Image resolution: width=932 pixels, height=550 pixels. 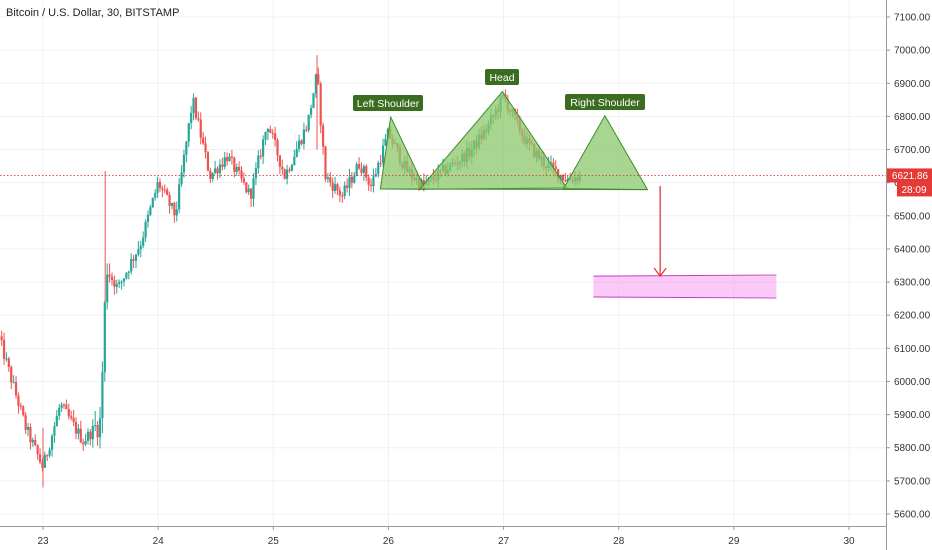 I want to click on time-axis: 23 24 25 26 27 28 29 30, so click(x=443, y=536).